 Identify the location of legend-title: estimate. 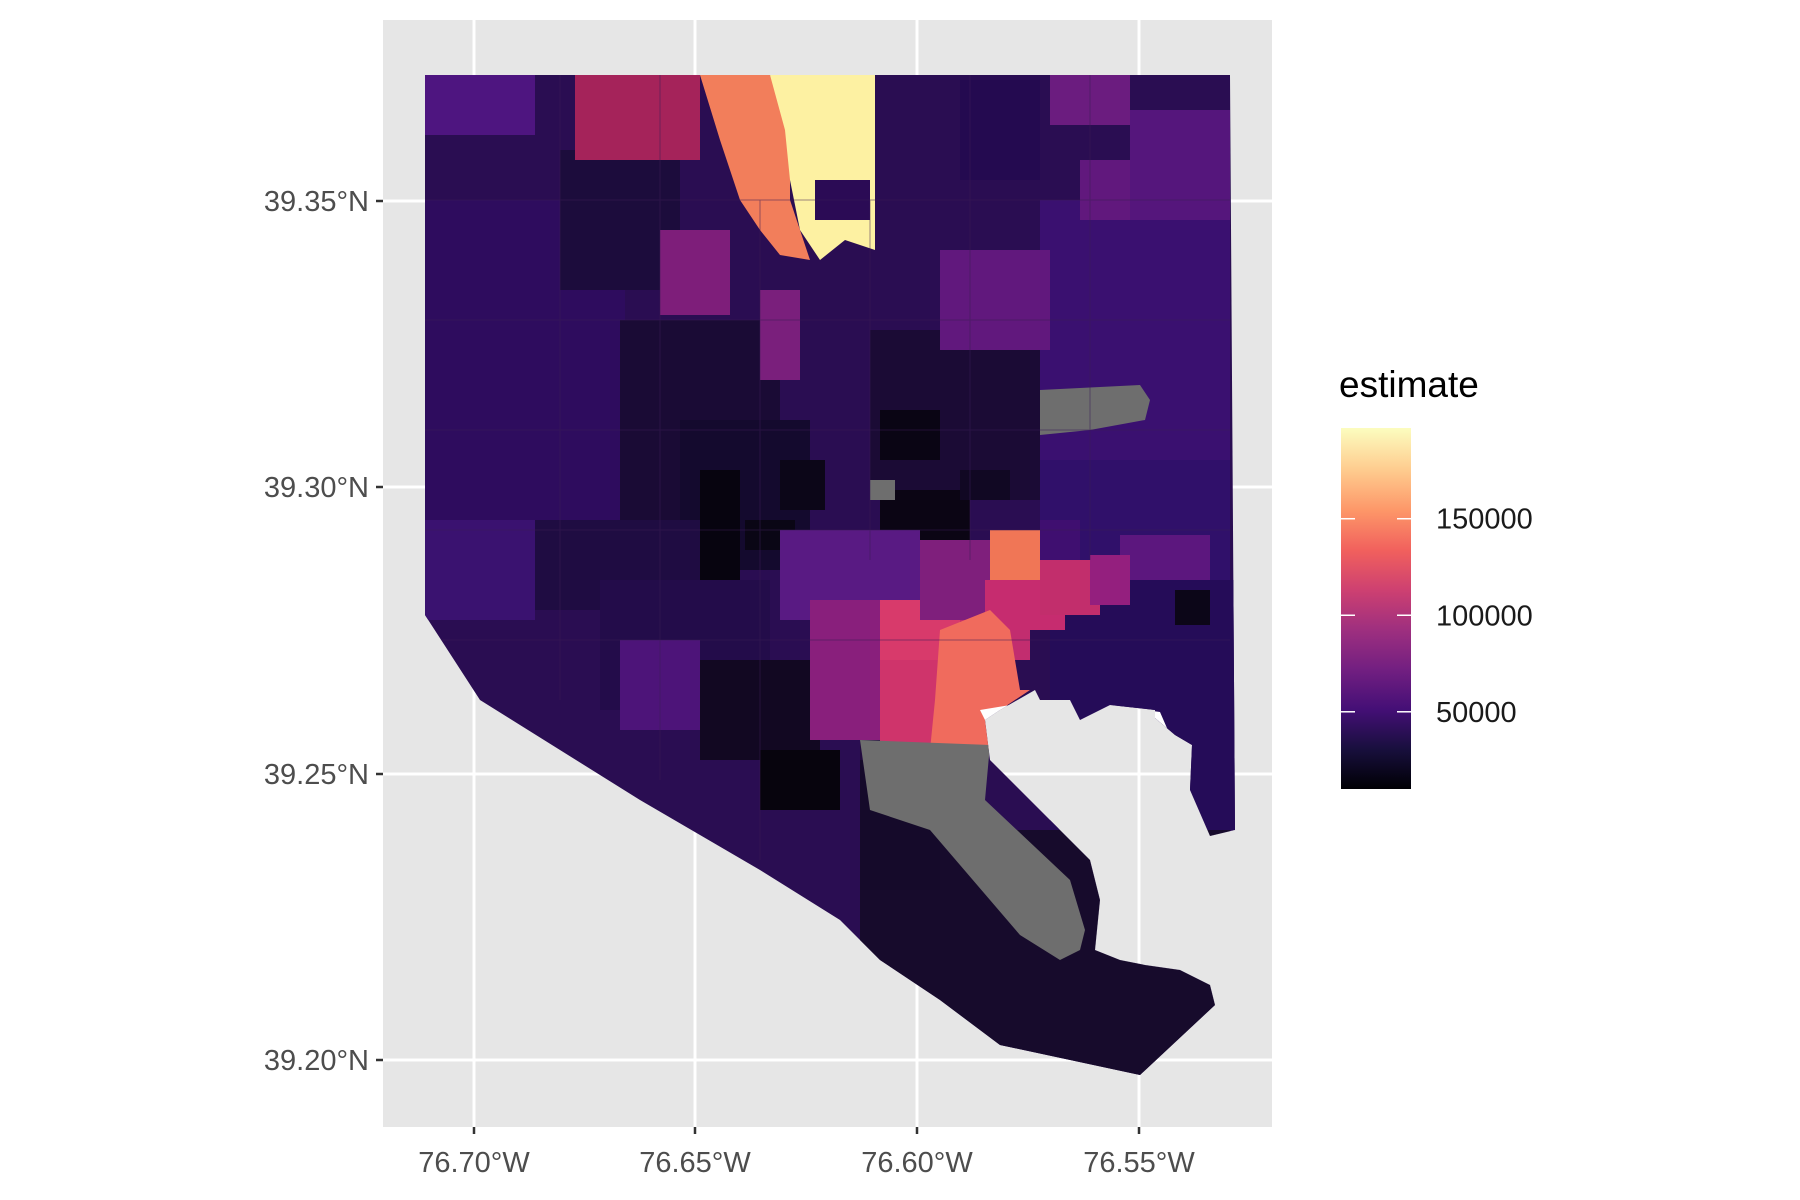
(1409, 384).